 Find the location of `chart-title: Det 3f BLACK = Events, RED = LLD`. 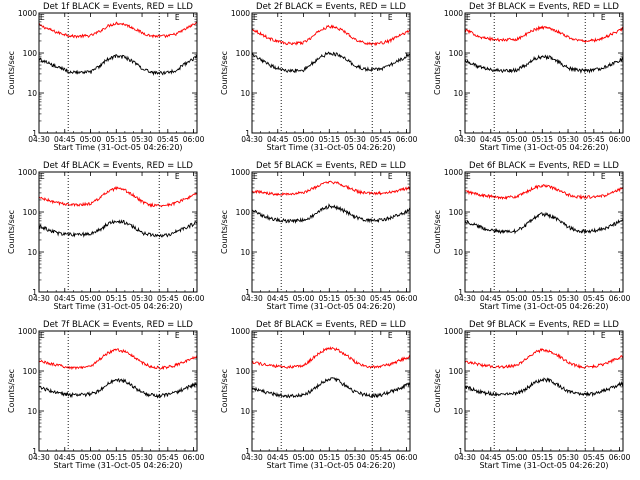

chart-title: Det 3f BLACK = Events, RED = LLD is located at coordinates (544, 7).